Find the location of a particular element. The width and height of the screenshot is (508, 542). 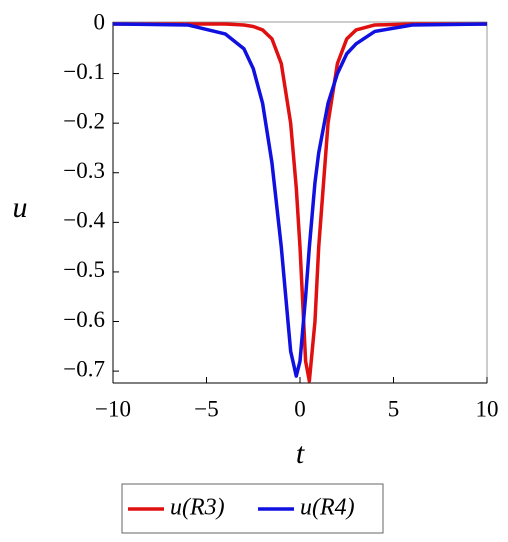

y-tick-label: −0.3 is located at coordinates (84, 170).